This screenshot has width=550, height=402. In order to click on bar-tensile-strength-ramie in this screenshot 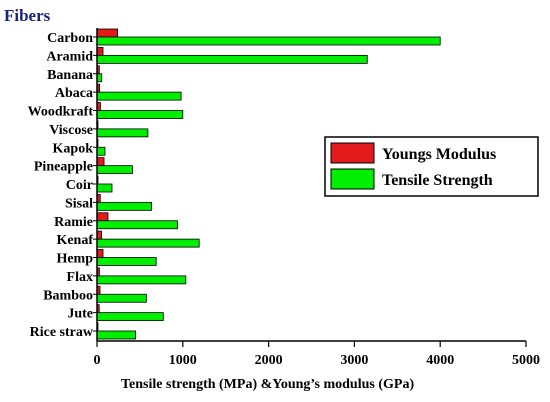, I will do `click(137, 225)`.